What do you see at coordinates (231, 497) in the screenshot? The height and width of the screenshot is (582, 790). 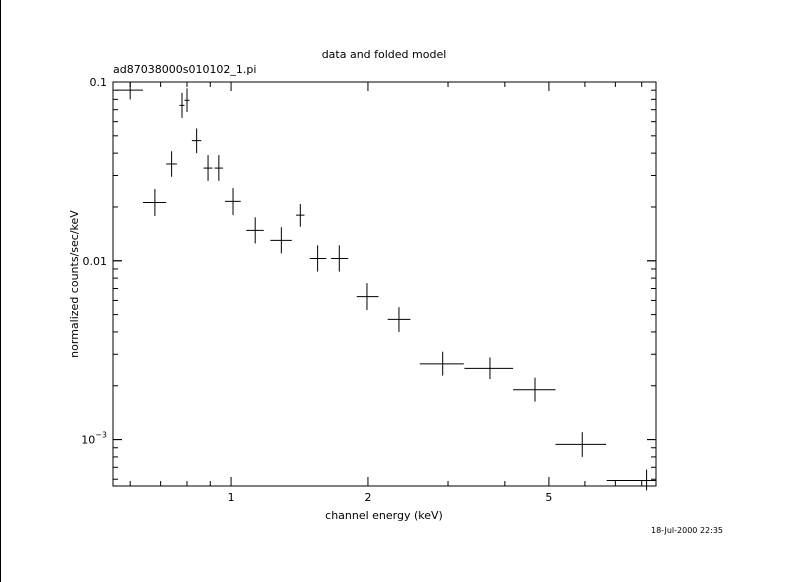 I see `x-tick-label: 1` at bounding box center [231, 497].